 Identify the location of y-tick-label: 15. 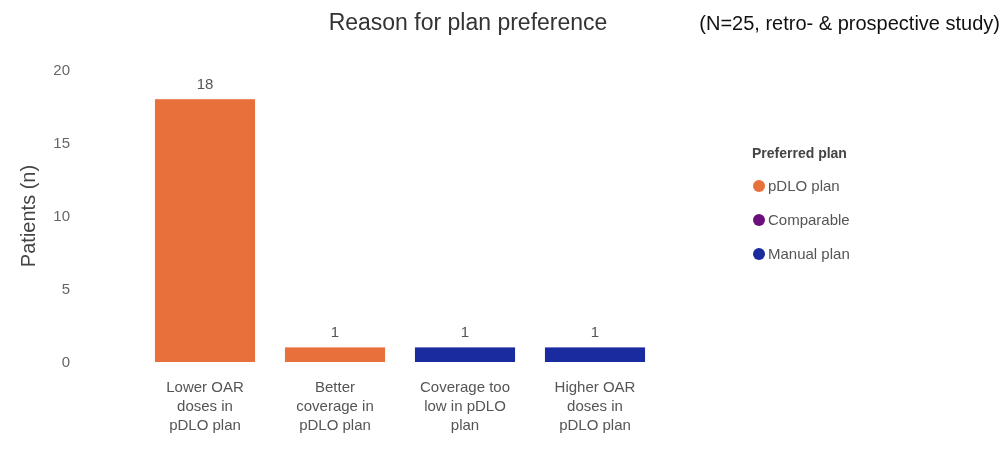
(61, 143).